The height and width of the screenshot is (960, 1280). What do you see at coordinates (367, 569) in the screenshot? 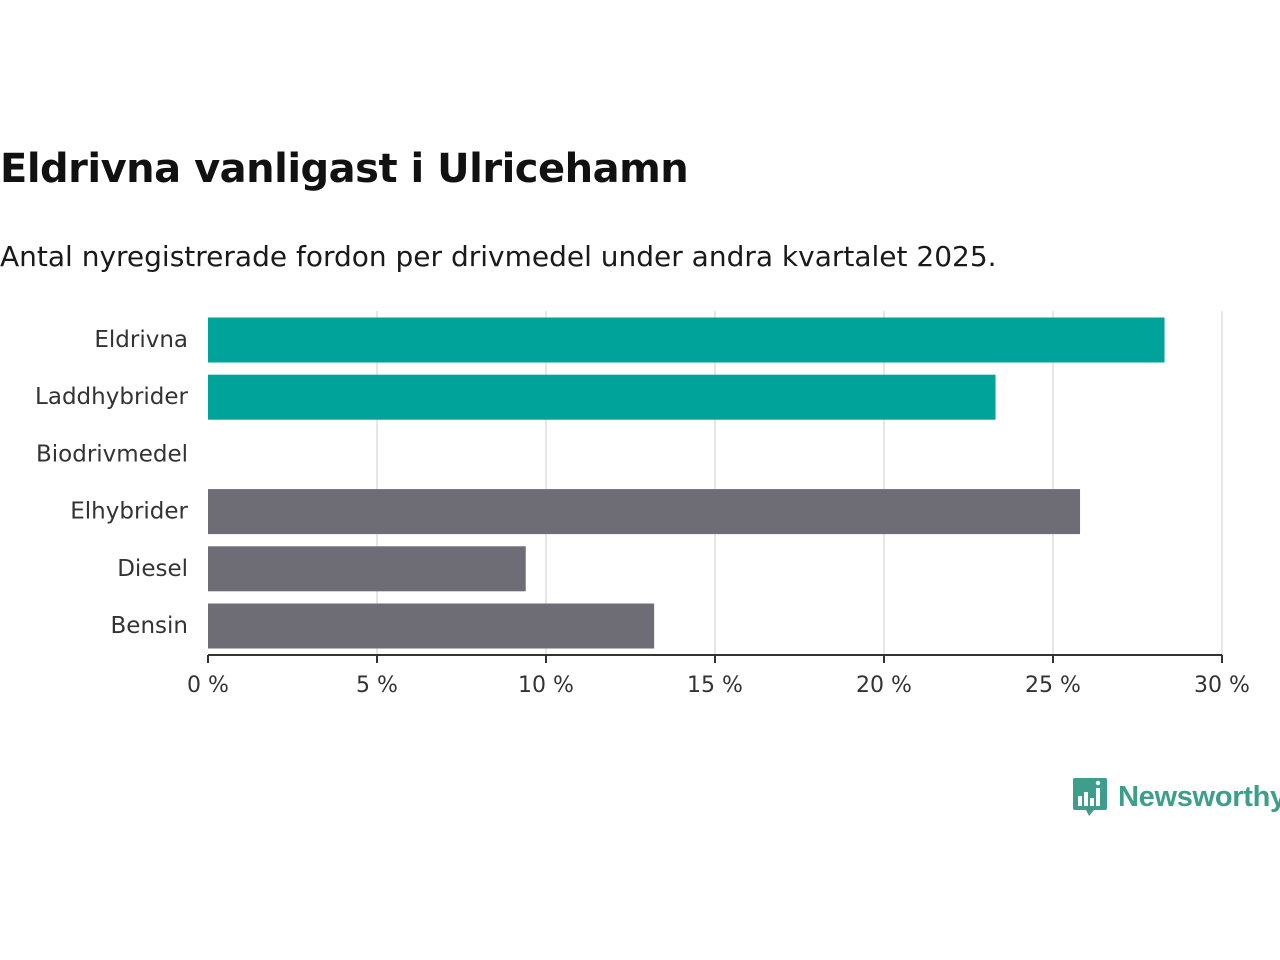
I see `bar-diesel` at bounding box center [367, 569].